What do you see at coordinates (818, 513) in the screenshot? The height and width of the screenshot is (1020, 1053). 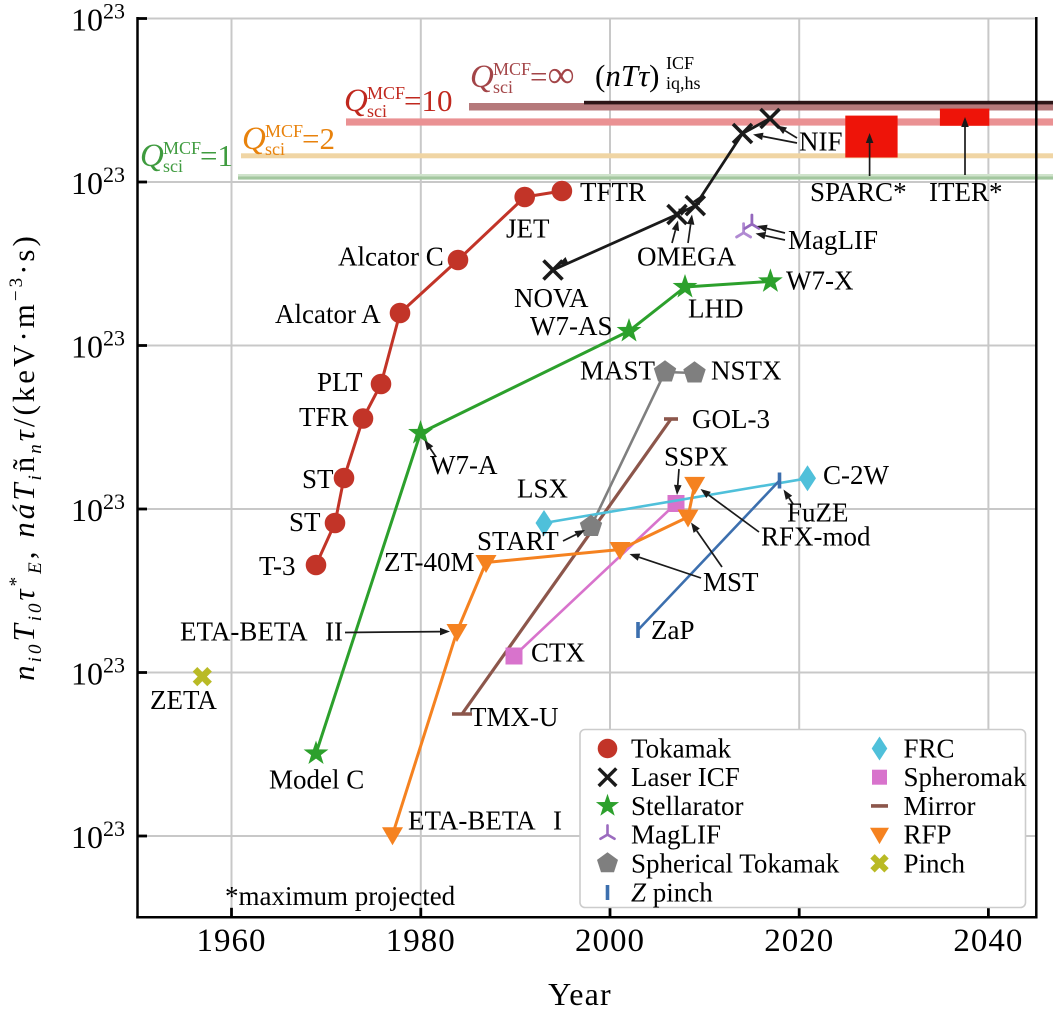 I see `svg-text: FuZE` at bounding box center [818, 513].